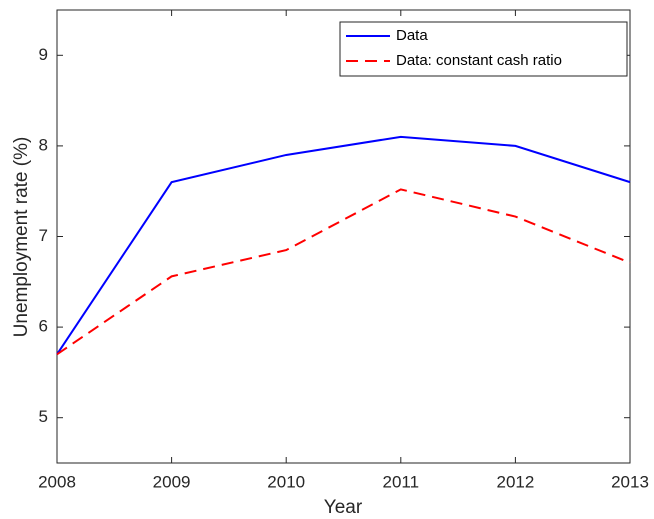 The width and height of the screenshot is (654, 519). What do you see at coordinates (43, 326) in the screenshot?
I see `y-tick-label: 6` at bounding box center [43, 326].